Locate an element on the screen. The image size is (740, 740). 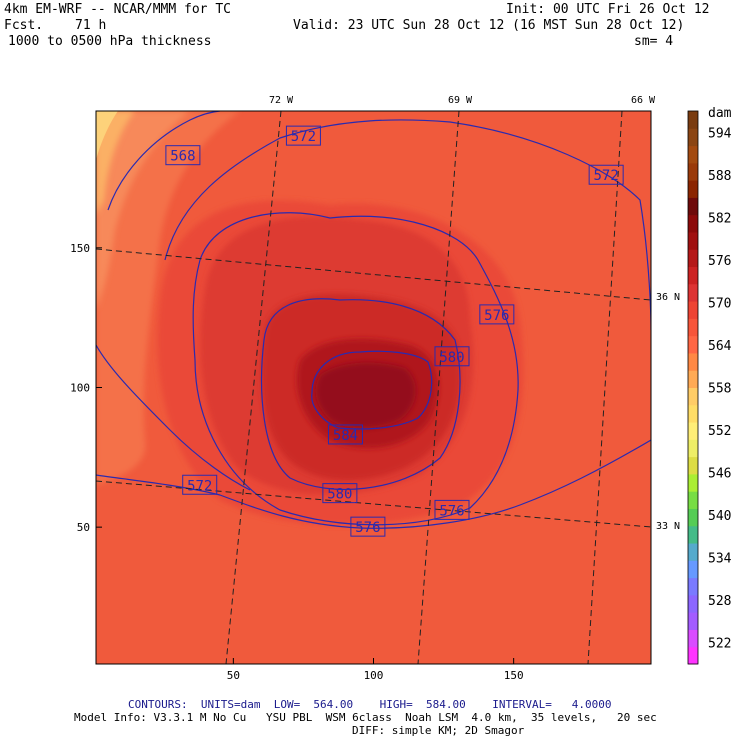
header-field: 1000 to 0500 hPa thickness is located at coordinates (110, 41).